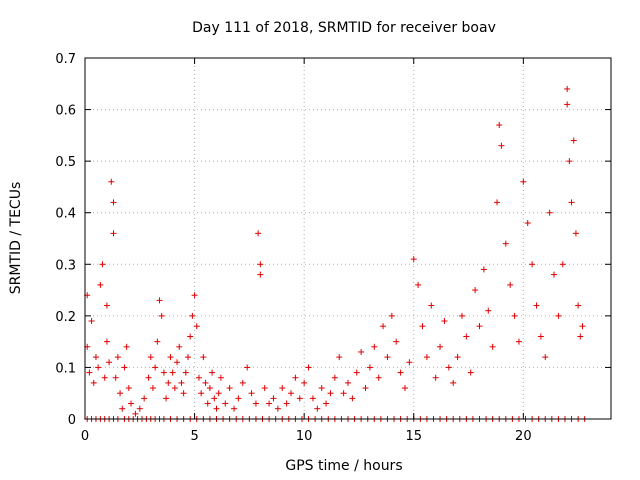 The image size is (640, 480). Describe the element at coordinates (413, 436) in the screenshot. I see `x-tick-label: 15` at that location.